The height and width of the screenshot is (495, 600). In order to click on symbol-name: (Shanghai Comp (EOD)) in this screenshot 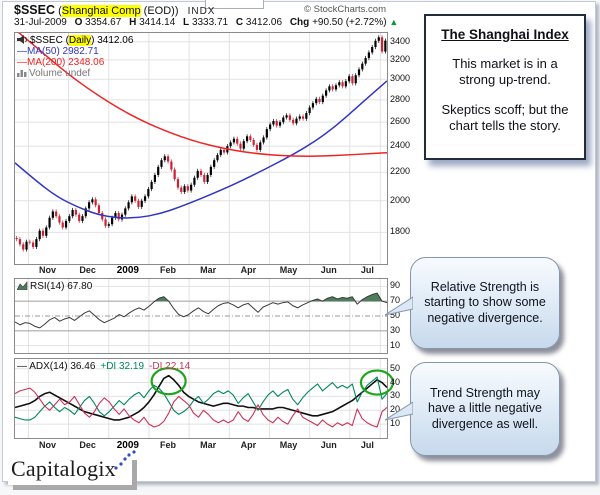, I will do `click(118, 11)`.